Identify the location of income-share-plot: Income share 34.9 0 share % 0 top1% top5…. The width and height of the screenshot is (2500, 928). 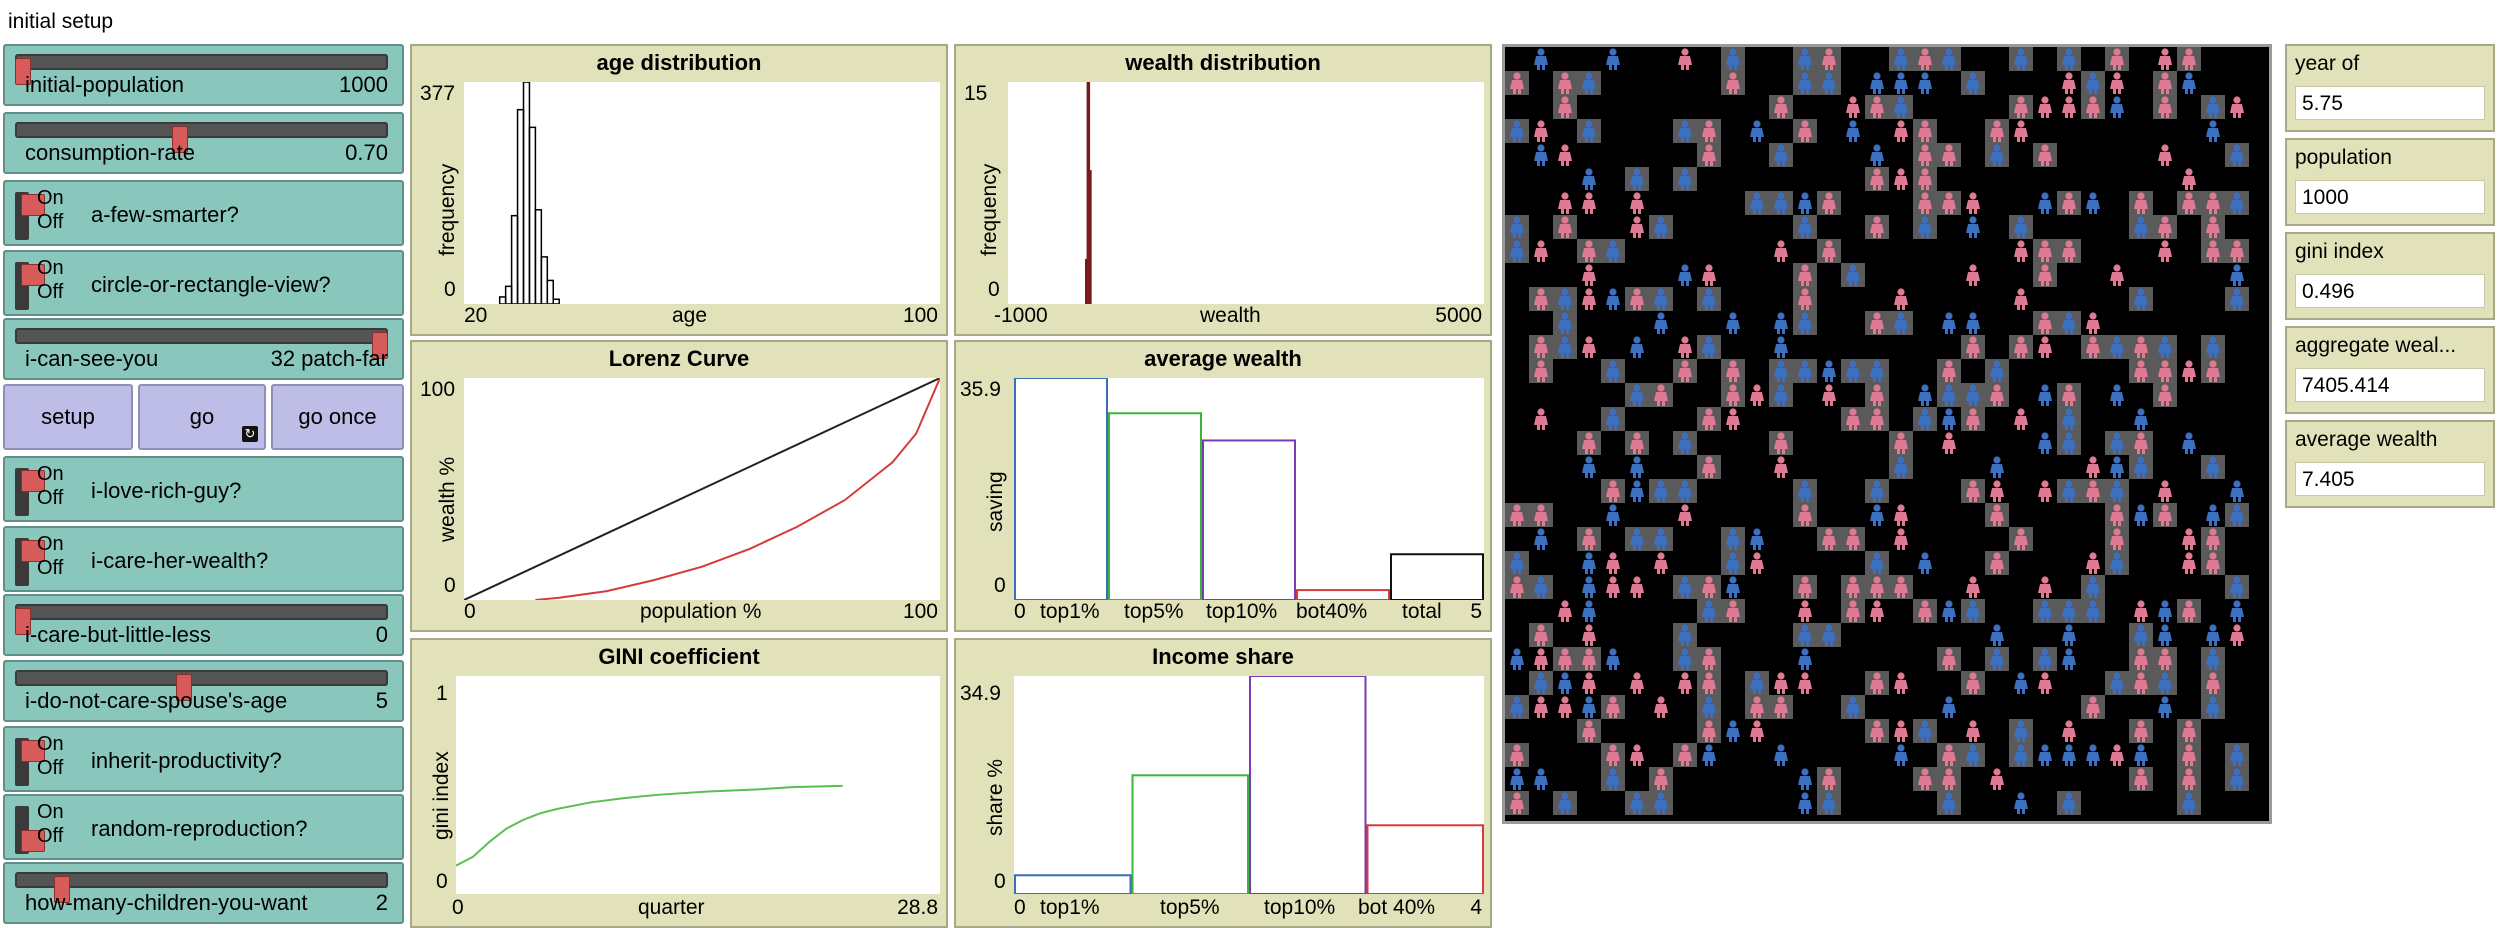
(1223, 783).